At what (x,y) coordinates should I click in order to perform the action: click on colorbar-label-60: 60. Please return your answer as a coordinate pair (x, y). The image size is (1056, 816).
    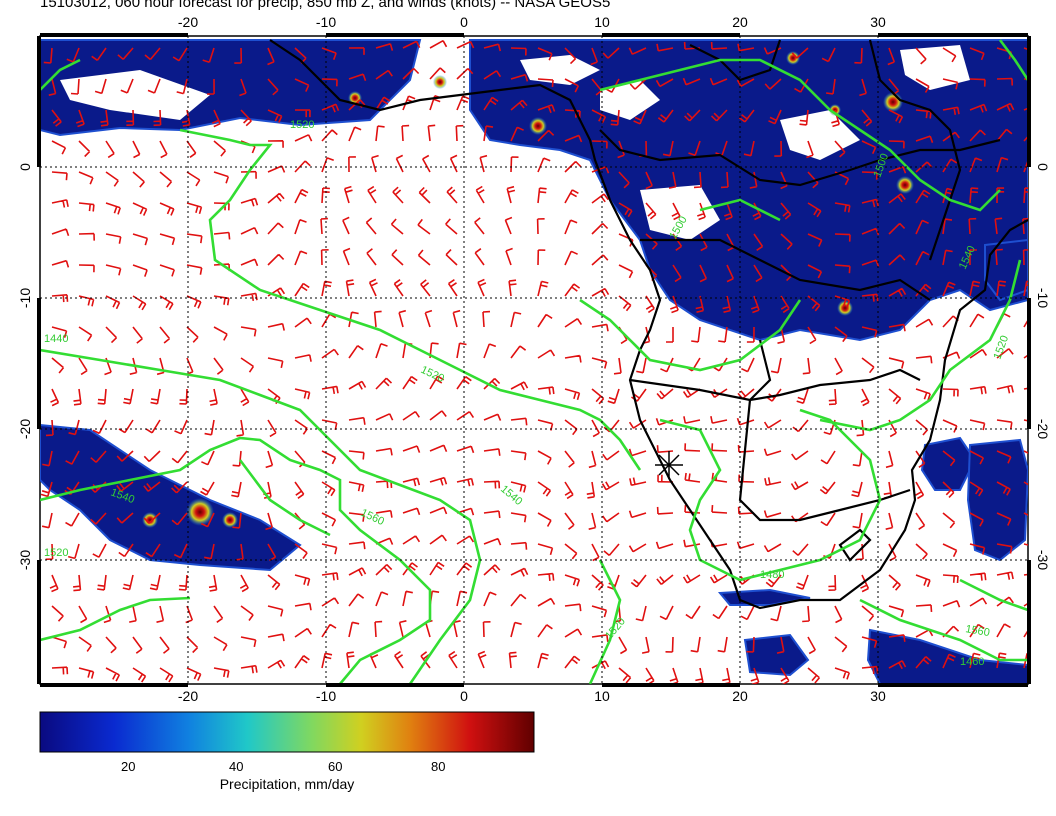
    Looking at the image, I should click on (335, 766).